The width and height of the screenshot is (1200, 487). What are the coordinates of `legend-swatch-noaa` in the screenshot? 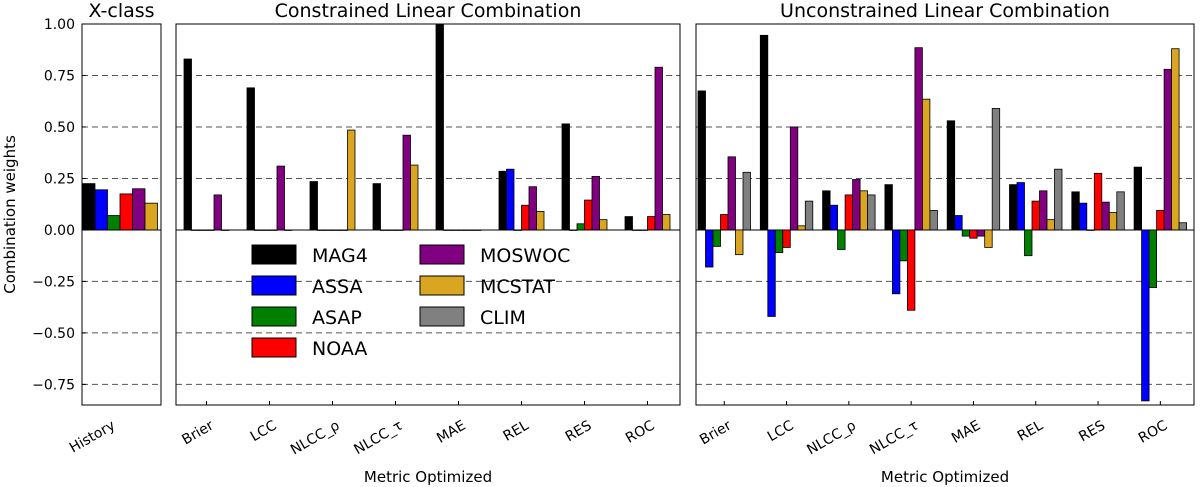 It's located at (274, 347).